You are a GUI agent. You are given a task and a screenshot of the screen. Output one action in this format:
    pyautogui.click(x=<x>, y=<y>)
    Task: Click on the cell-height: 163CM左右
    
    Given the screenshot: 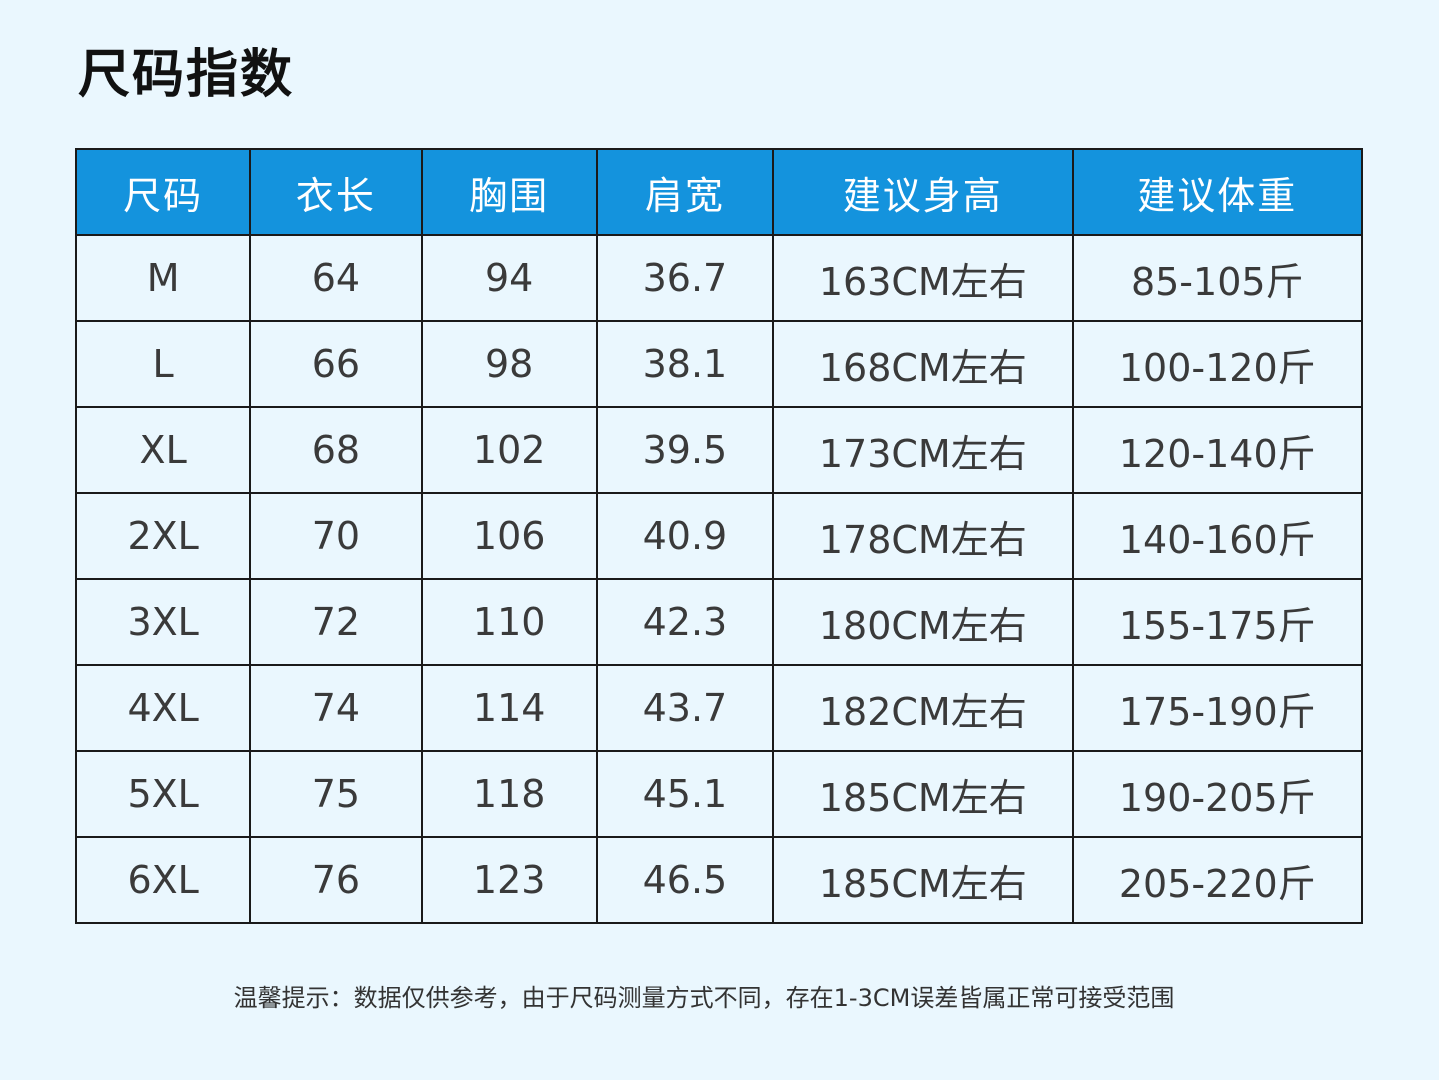 What is the action you would take?
    pyautogui.click(x=923, y=278)
    